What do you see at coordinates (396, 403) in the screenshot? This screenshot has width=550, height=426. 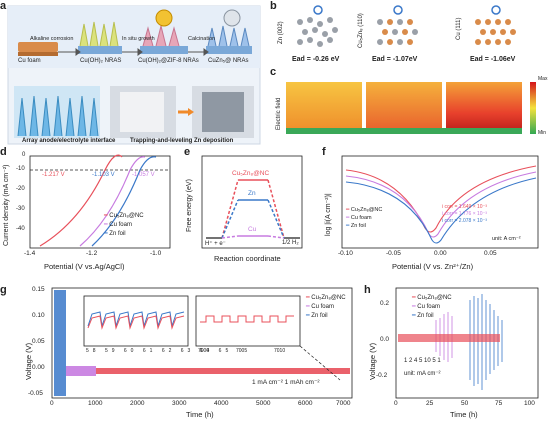 I see `h-xtick-0: 0` at bounding box center [396, 403].